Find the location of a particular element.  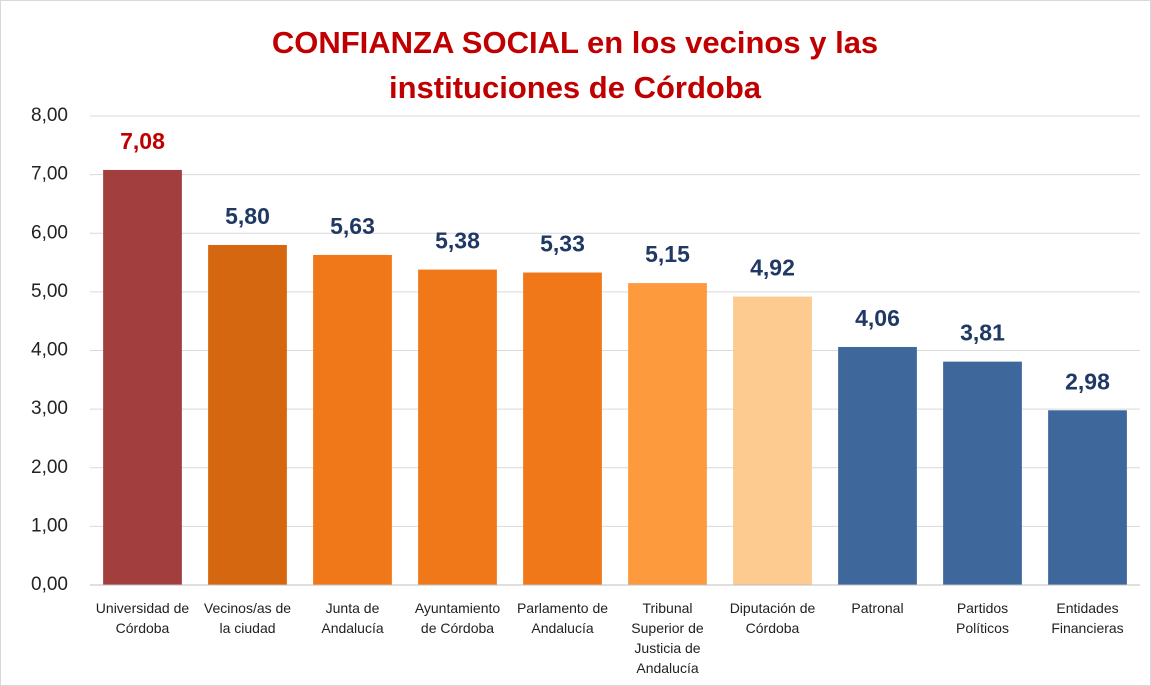

x-tick-label: Partidos Políticos is located at coordinates (982, 618).